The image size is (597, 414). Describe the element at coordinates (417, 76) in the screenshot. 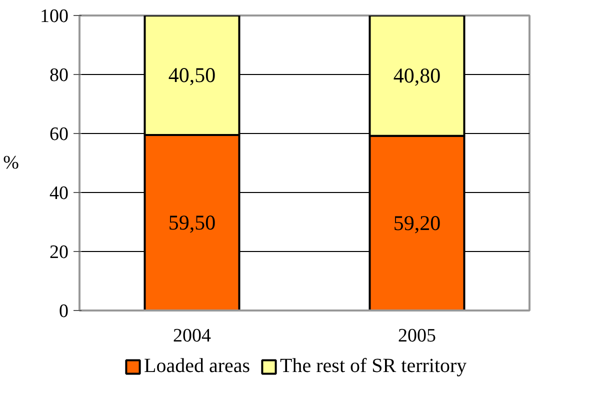

I see `data-label: 40,80` at that location.